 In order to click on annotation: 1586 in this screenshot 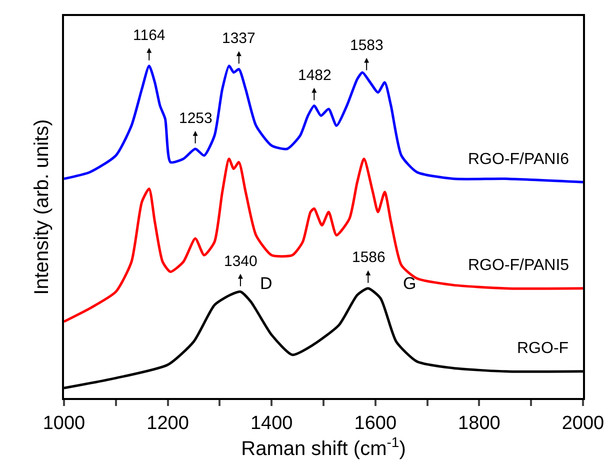, I will do `click(369, 257)`.